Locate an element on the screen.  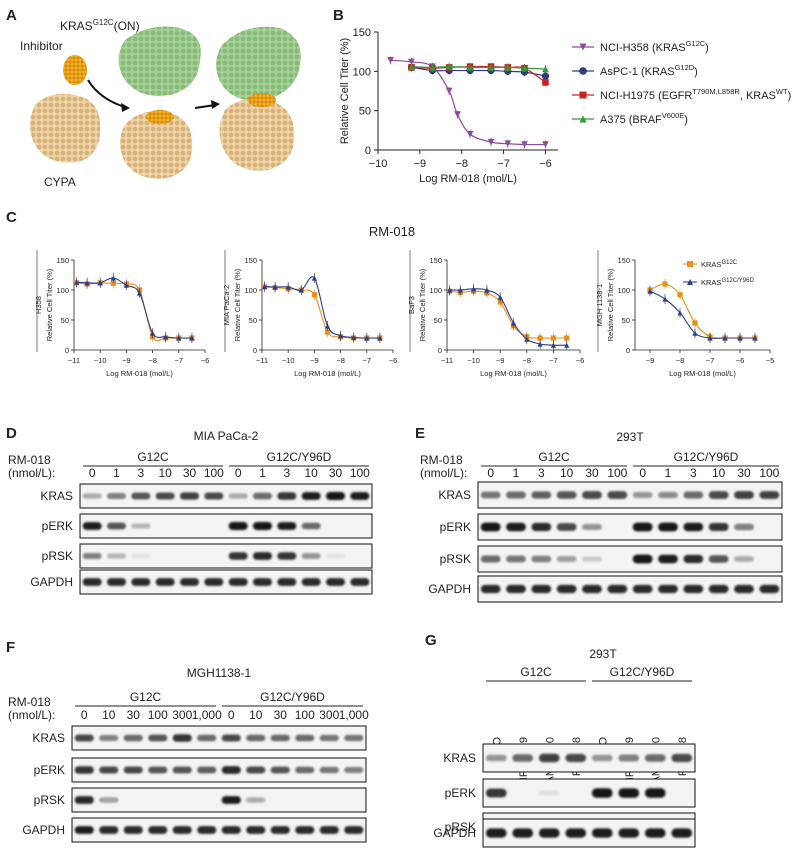
dose-label: 300 is located at coordinates (329, 715).